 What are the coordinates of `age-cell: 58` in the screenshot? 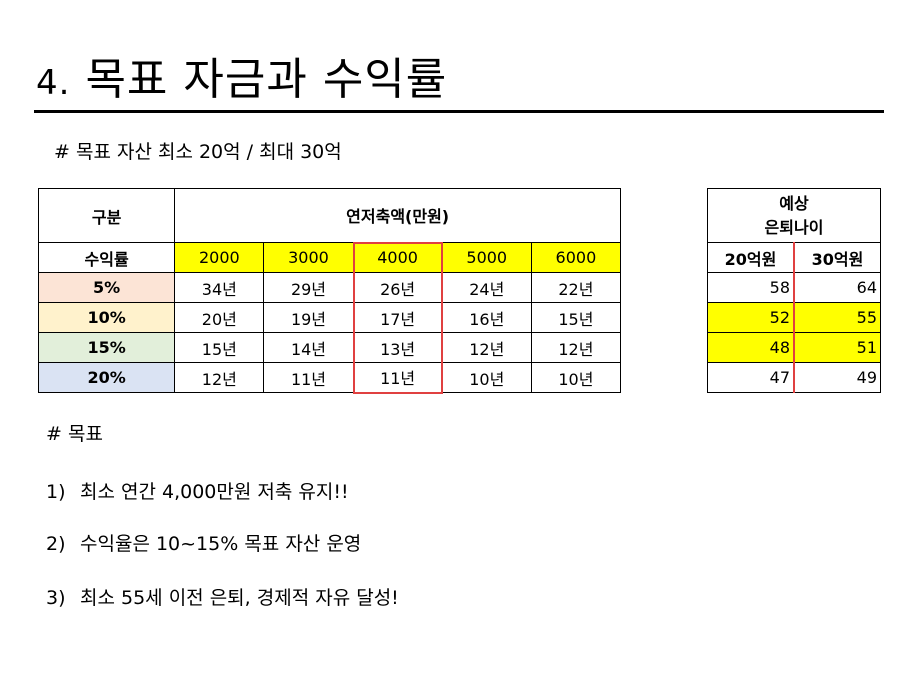 It's located at (751, 287).